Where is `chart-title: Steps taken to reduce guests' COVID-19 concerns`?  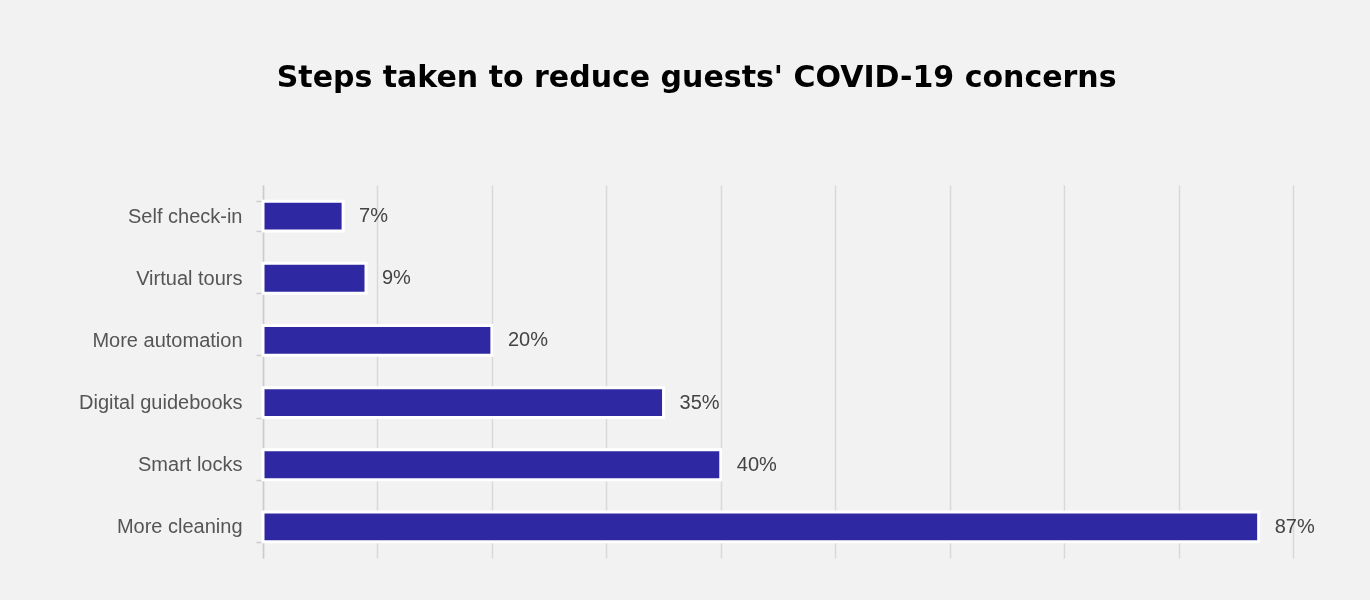 chart-title: Steps taken to reduce guests' COVID-19 concerns is located at coordinates (696, 76).